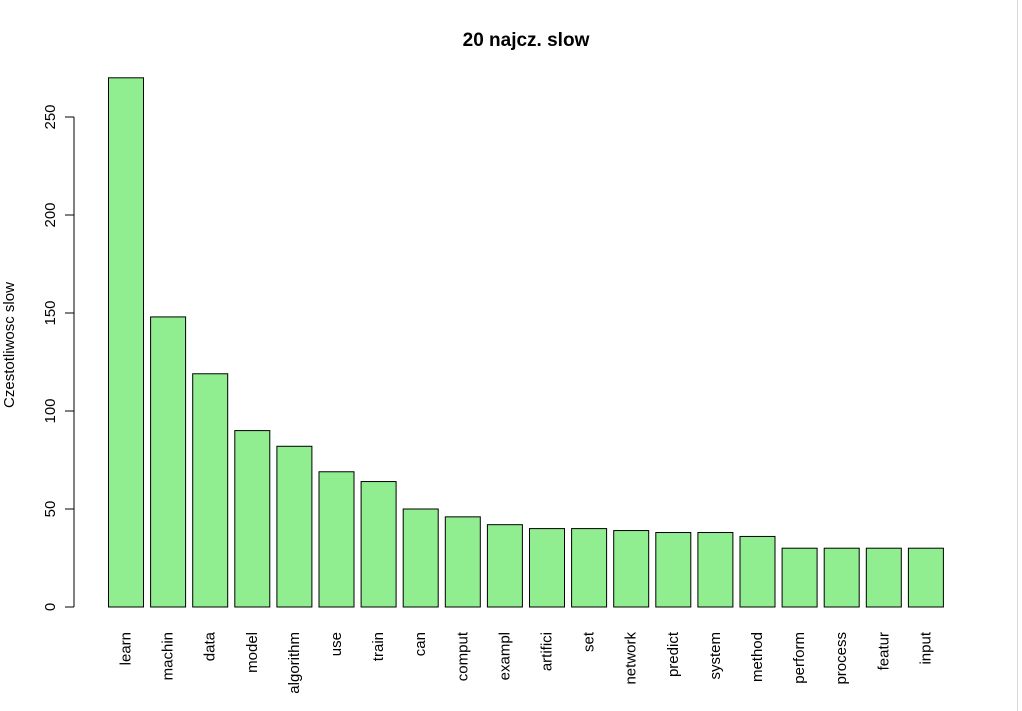 Image resolution: width=1022 pixels, height=711 pixels. Describe the element at coordinates (210, 490) in the screenshot. I see `bar-data` at that location.